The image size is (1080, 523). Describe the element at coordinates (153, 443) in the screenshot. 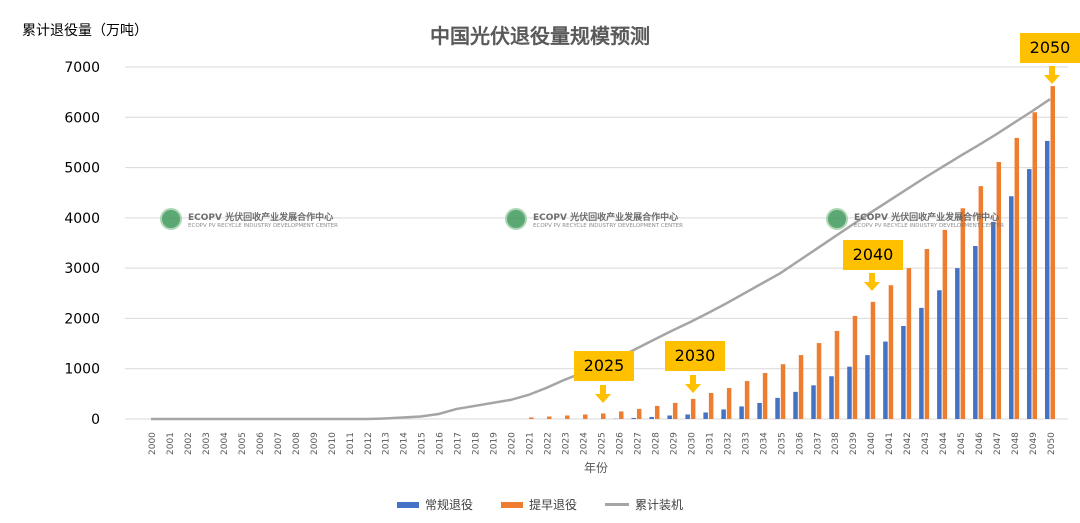

I see `x-tick-label: 2000` at that location.